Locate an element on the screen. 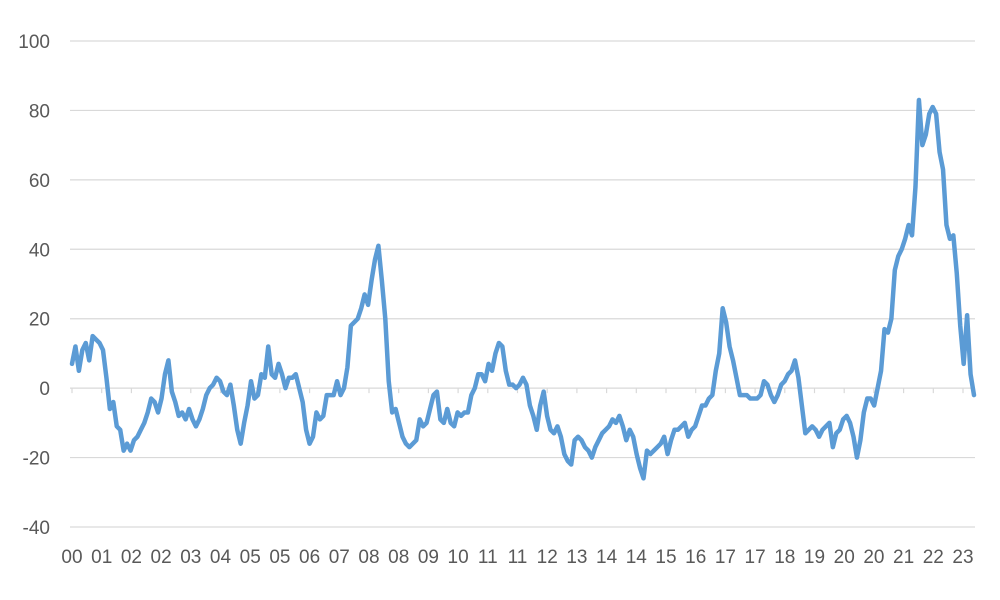 The image size is (1000, 600). y-tick-label: -20 is located at coordinates (36, 459).